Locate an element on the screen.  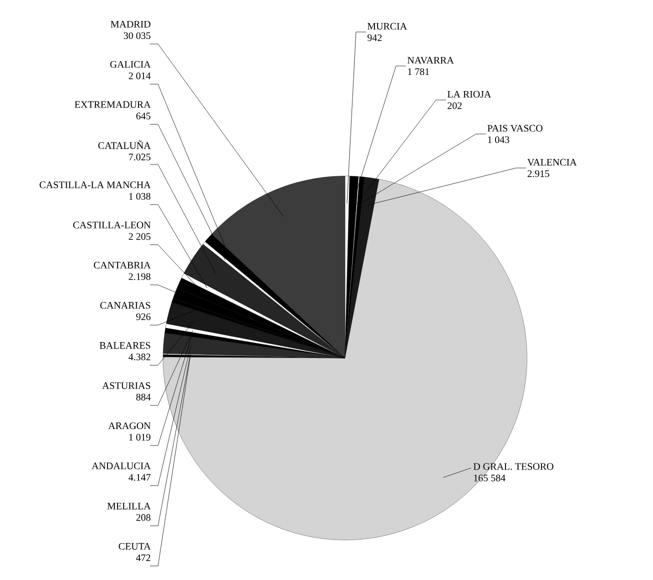
slice-label: LA RIOJA is located at coordinates (469, 94).